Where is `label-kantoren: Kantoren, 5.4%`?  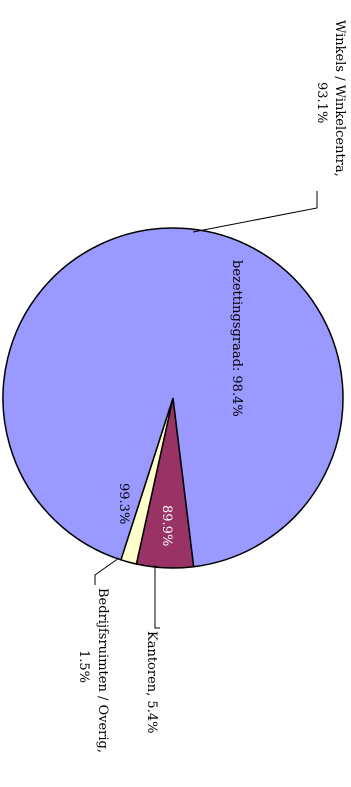 label-kantoren: Kantoren, 5.4% is located at coordinates (151, 682).